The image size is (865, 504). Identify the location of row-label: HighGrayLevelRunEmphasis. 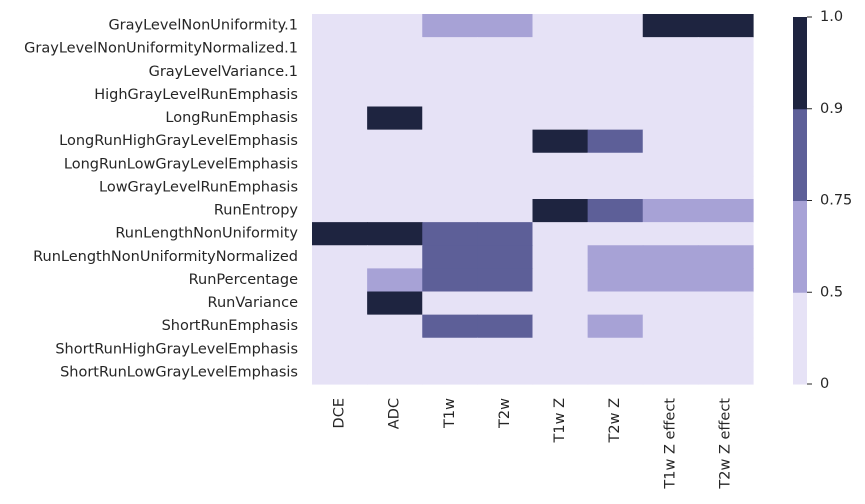
(196, 95).